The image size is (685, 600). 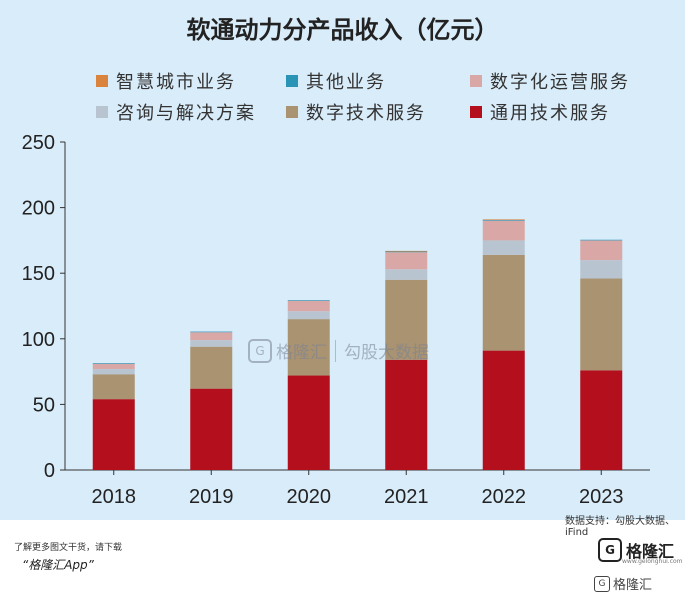 What do you see at coordinates (38, 340) in the screenshot?
I see `y-tick-label: 100` at bounding box center [38, 340].